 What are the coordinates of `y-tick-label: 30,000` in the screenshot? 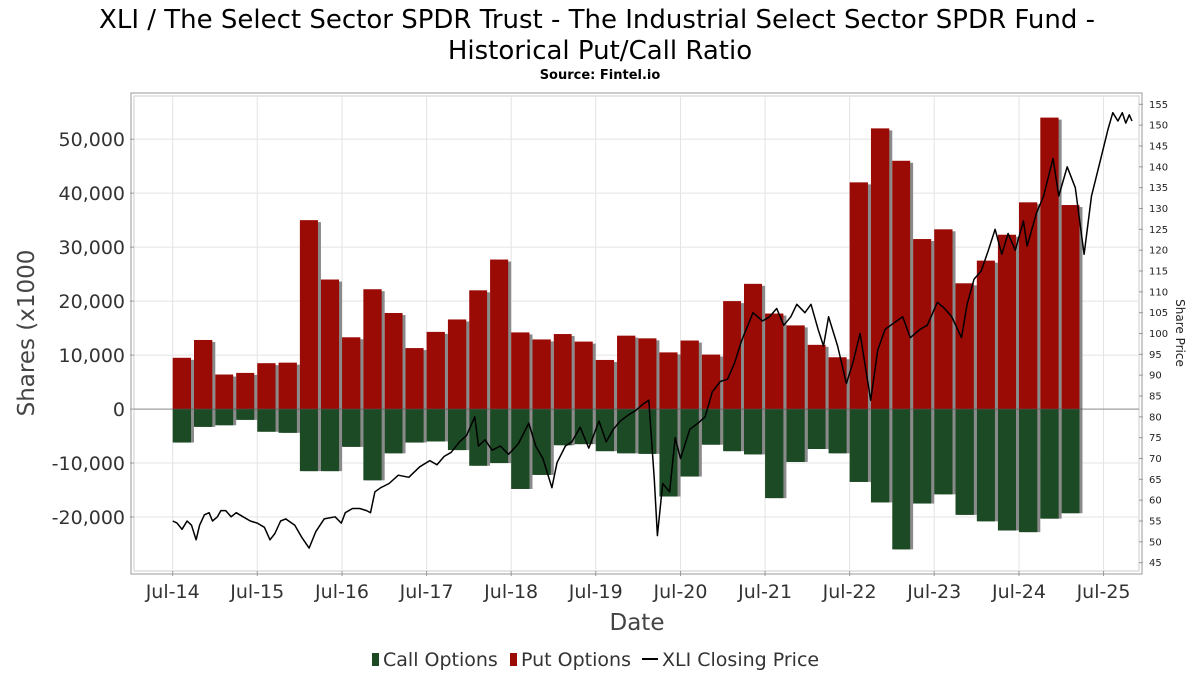 It's located at (92, 248).